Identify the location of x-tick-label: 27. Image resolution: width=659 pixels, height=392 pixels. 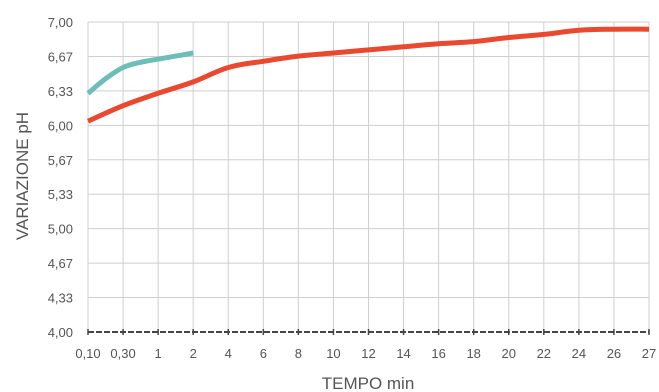
(649, 353).